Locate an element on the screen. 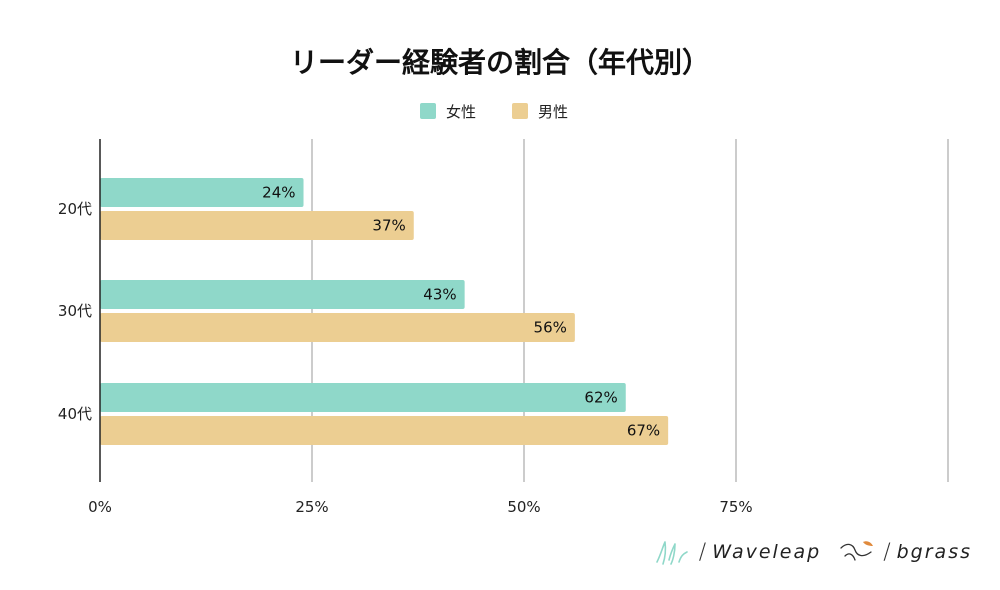  x-tick-labels: 0% 25% 50% 75% is located at coordinates (420, 507).